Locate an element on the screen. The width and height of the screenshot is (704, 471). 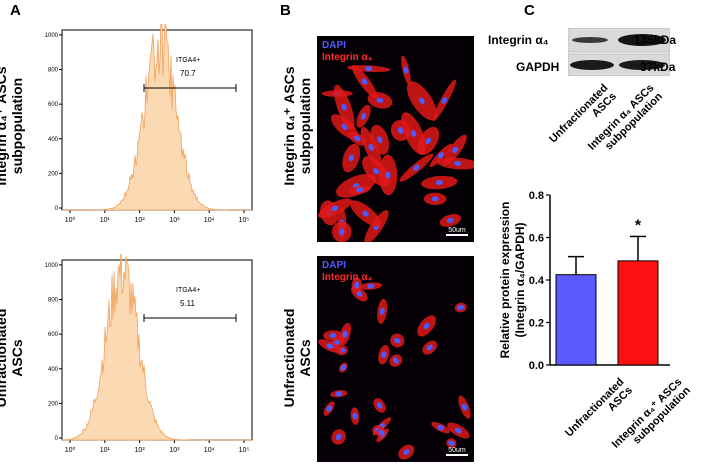
x-tick-label: 10² is located at coordinates (140, 220).